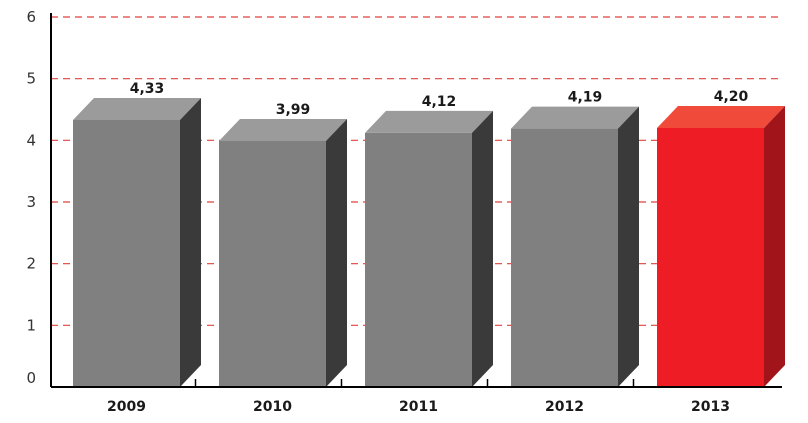  Describe the element at coordinates (564, 407) in the screenshot. I see `x-tick-label: 2012` at that location.